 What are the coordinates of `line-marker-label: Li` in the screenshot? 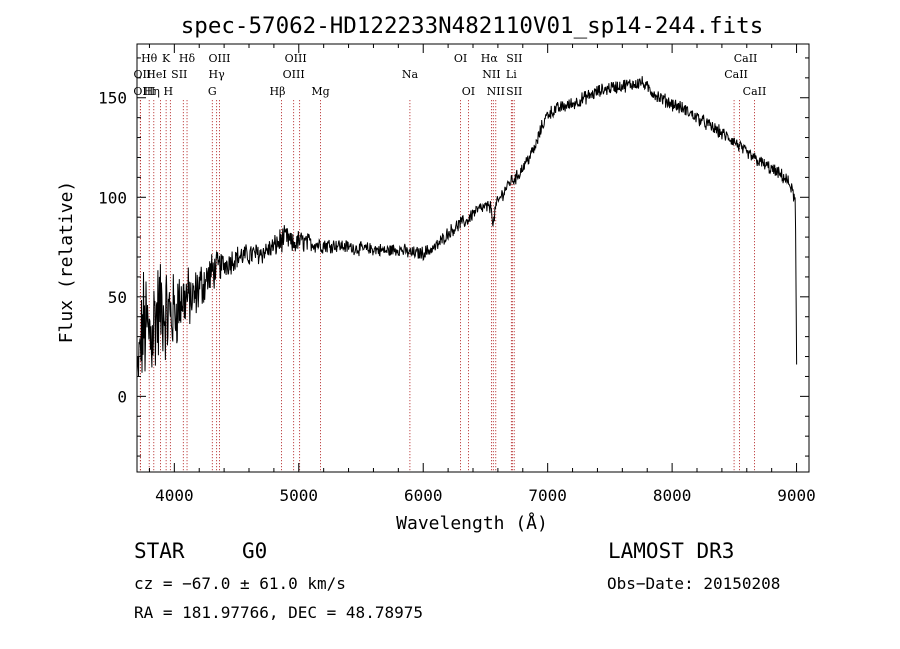 It's located at (511, 74).